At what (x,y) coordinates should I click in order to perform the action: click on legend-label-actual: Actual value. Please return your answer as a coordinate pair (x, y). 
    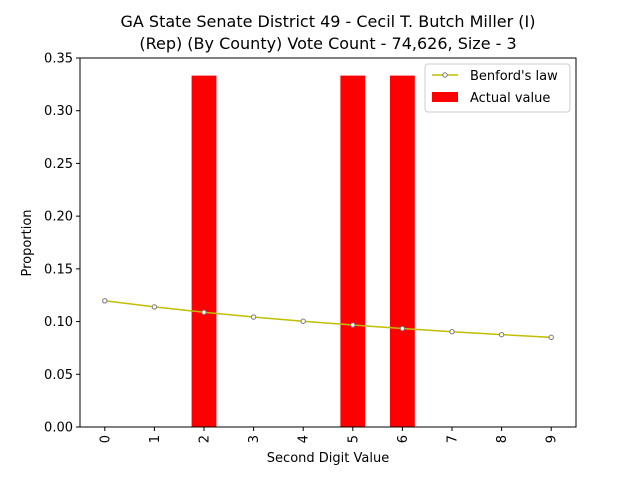
    Looking at the image, I should click on (510, 98).